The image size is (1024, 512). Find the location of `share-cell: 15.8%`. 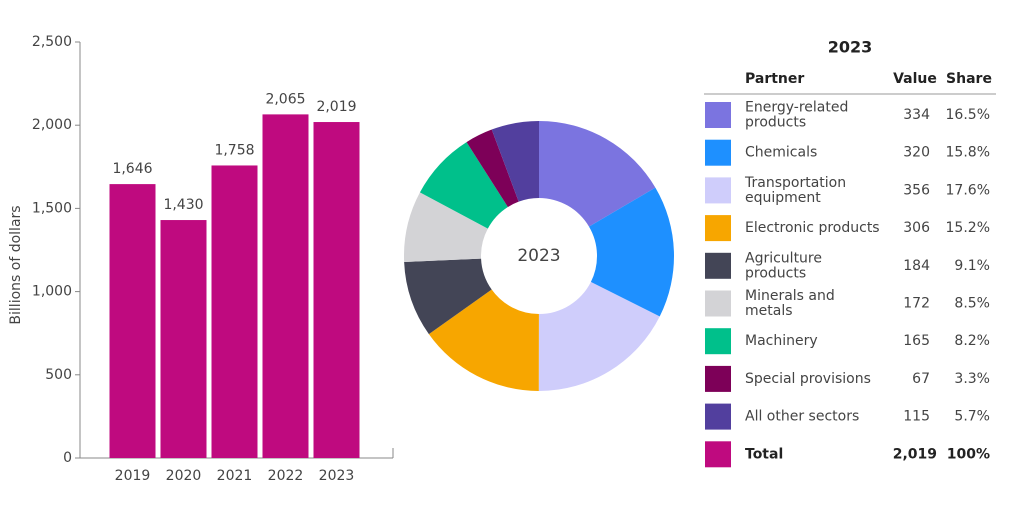

share-cell: 15.8% is located at coordinates (968, 153).